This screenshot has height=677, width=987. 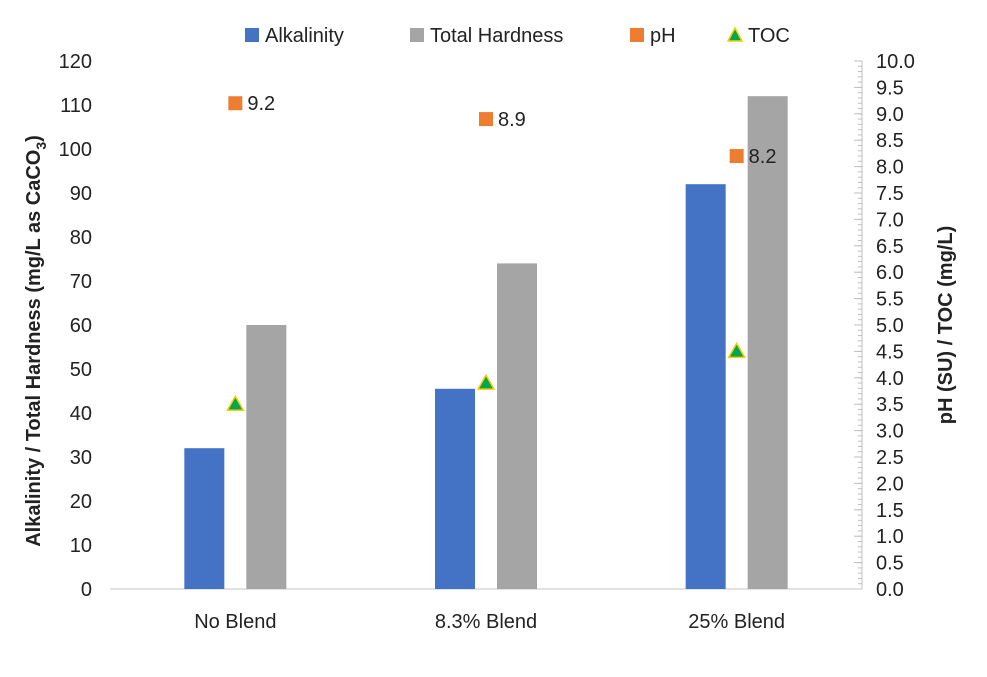 I want to click on legend-swatch-toc, so click(x=735, y=34).